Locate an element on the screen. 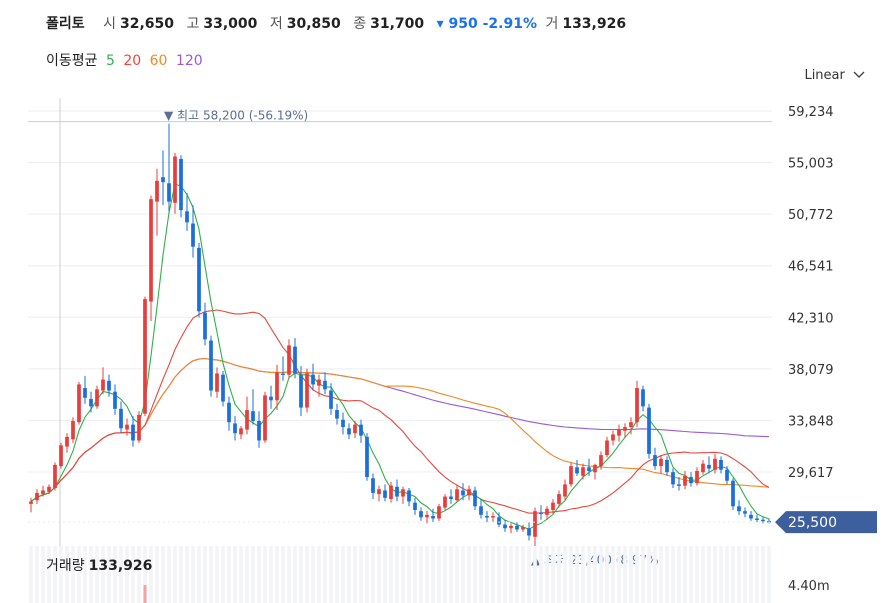 The height and width of the screenshot is (603, 889). ma60-legend: 60 is located at coordinates (158, 61).